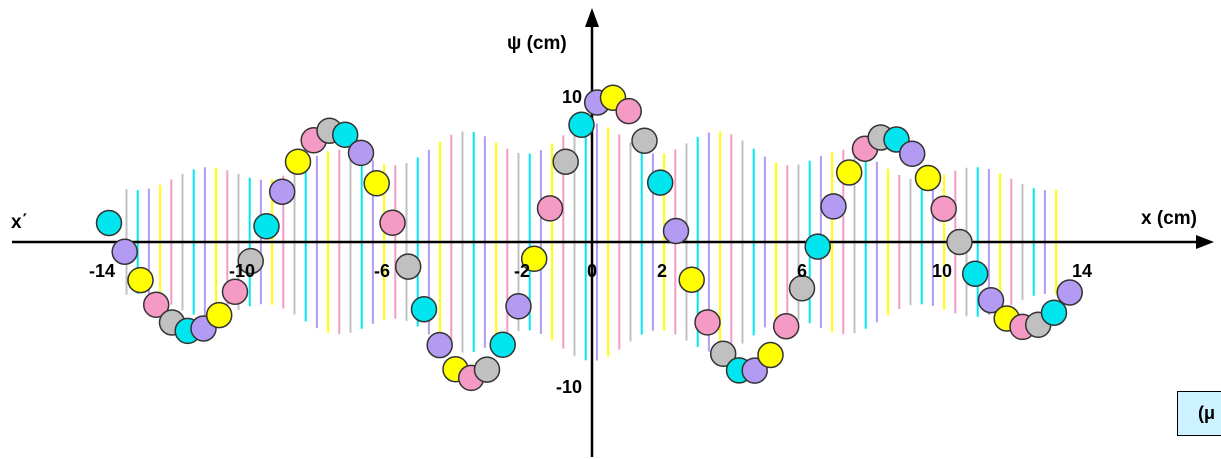  Describe the element at coordinates (1082, 271) in the screenshot. I see `x-tick-label: 14` at that location.